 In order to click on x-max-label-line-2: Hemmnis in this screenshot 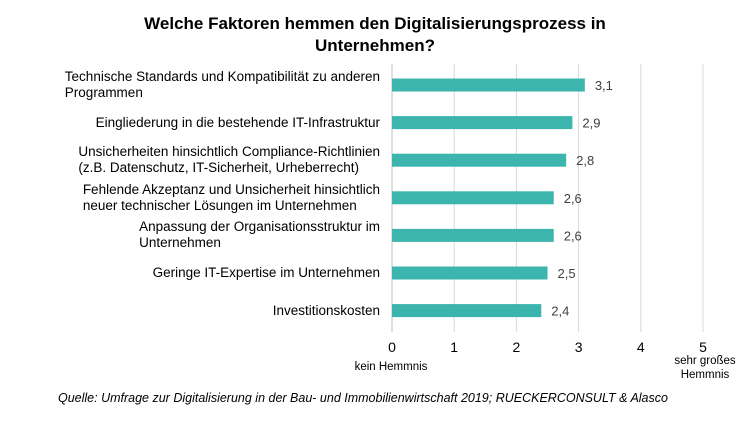, I will do `click(705, 375)`.